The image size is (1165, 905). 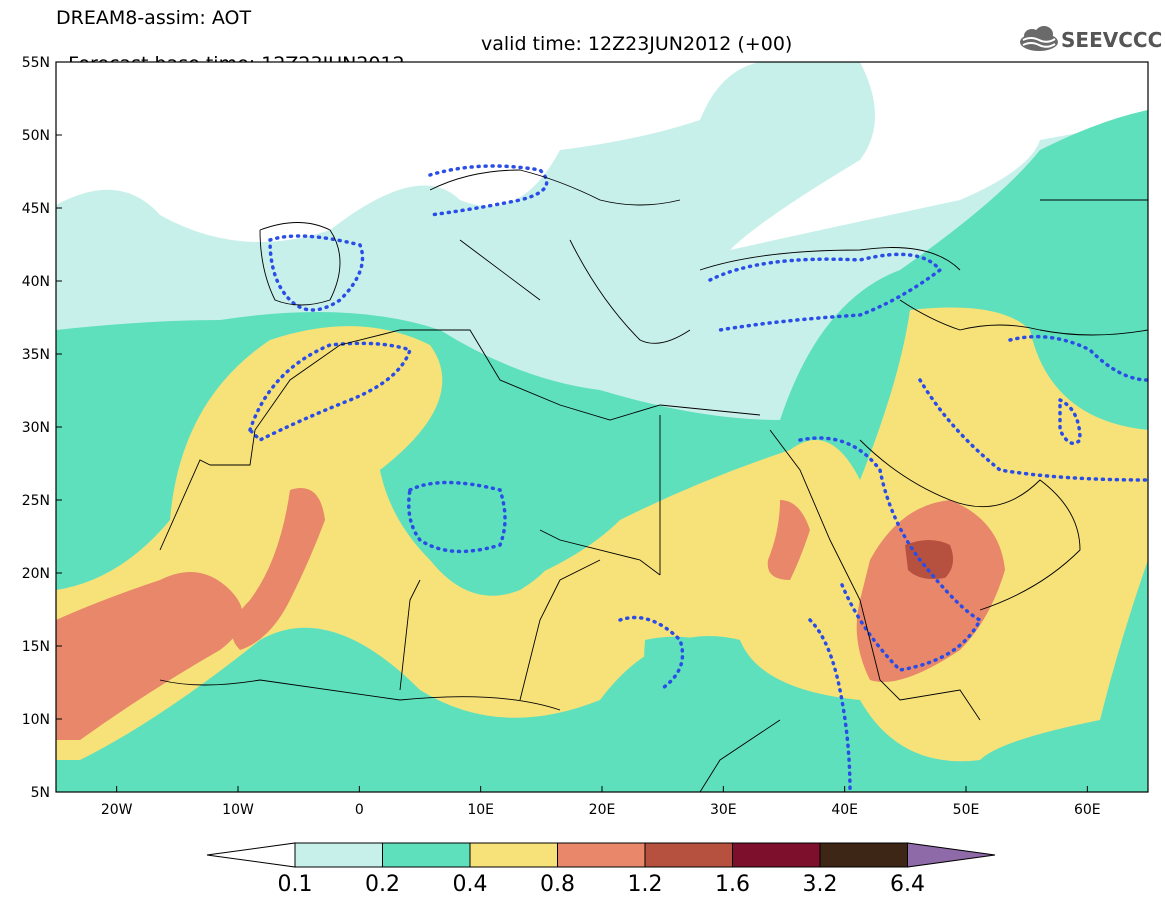 What do you see at coordinates (1112, 40) in the screenshot?
I see `logo-text: SEEVCCC` at bounding box center [1112, 40].